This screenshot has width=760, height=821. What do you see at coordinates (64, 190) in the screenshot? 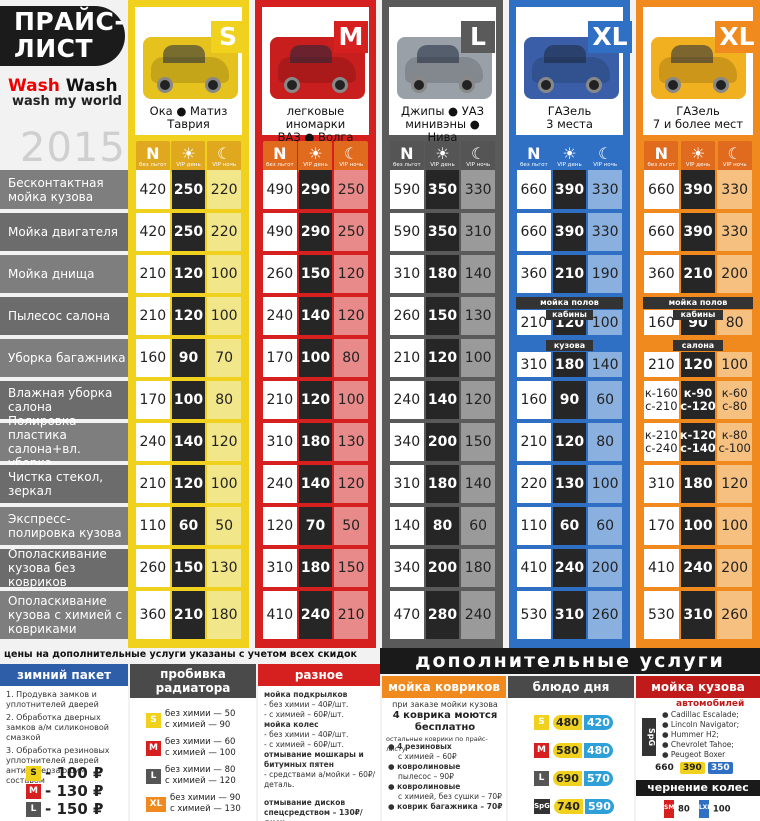
I see `service-label: Бесконтактная мойка кузова` at bounding box center [64, 190].